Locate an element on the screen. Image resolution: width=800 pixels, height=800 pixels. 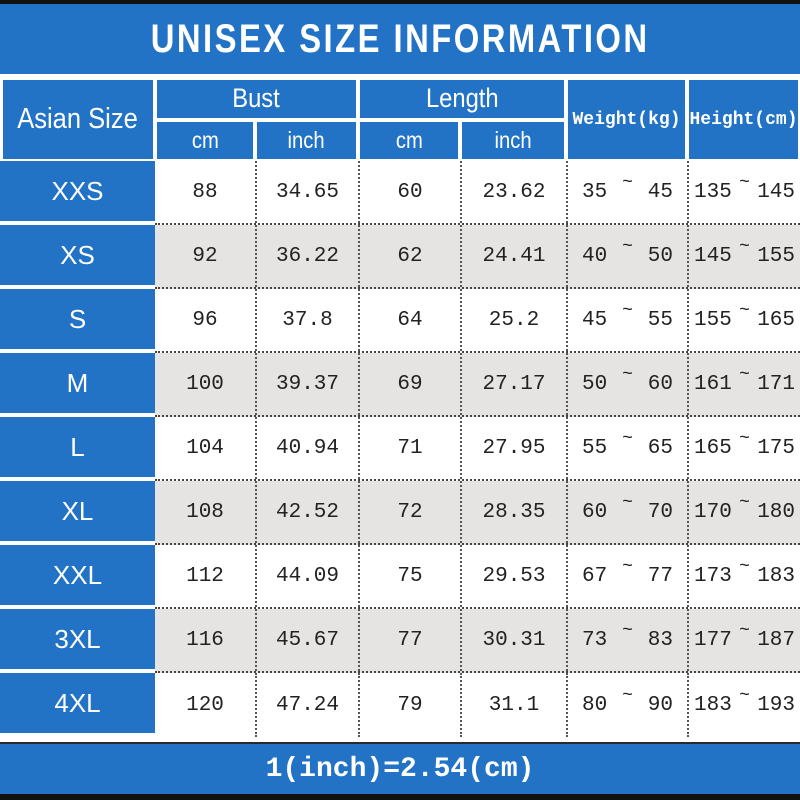
bust-inch-cell: 44.09 is located at coordinates (306, 576).